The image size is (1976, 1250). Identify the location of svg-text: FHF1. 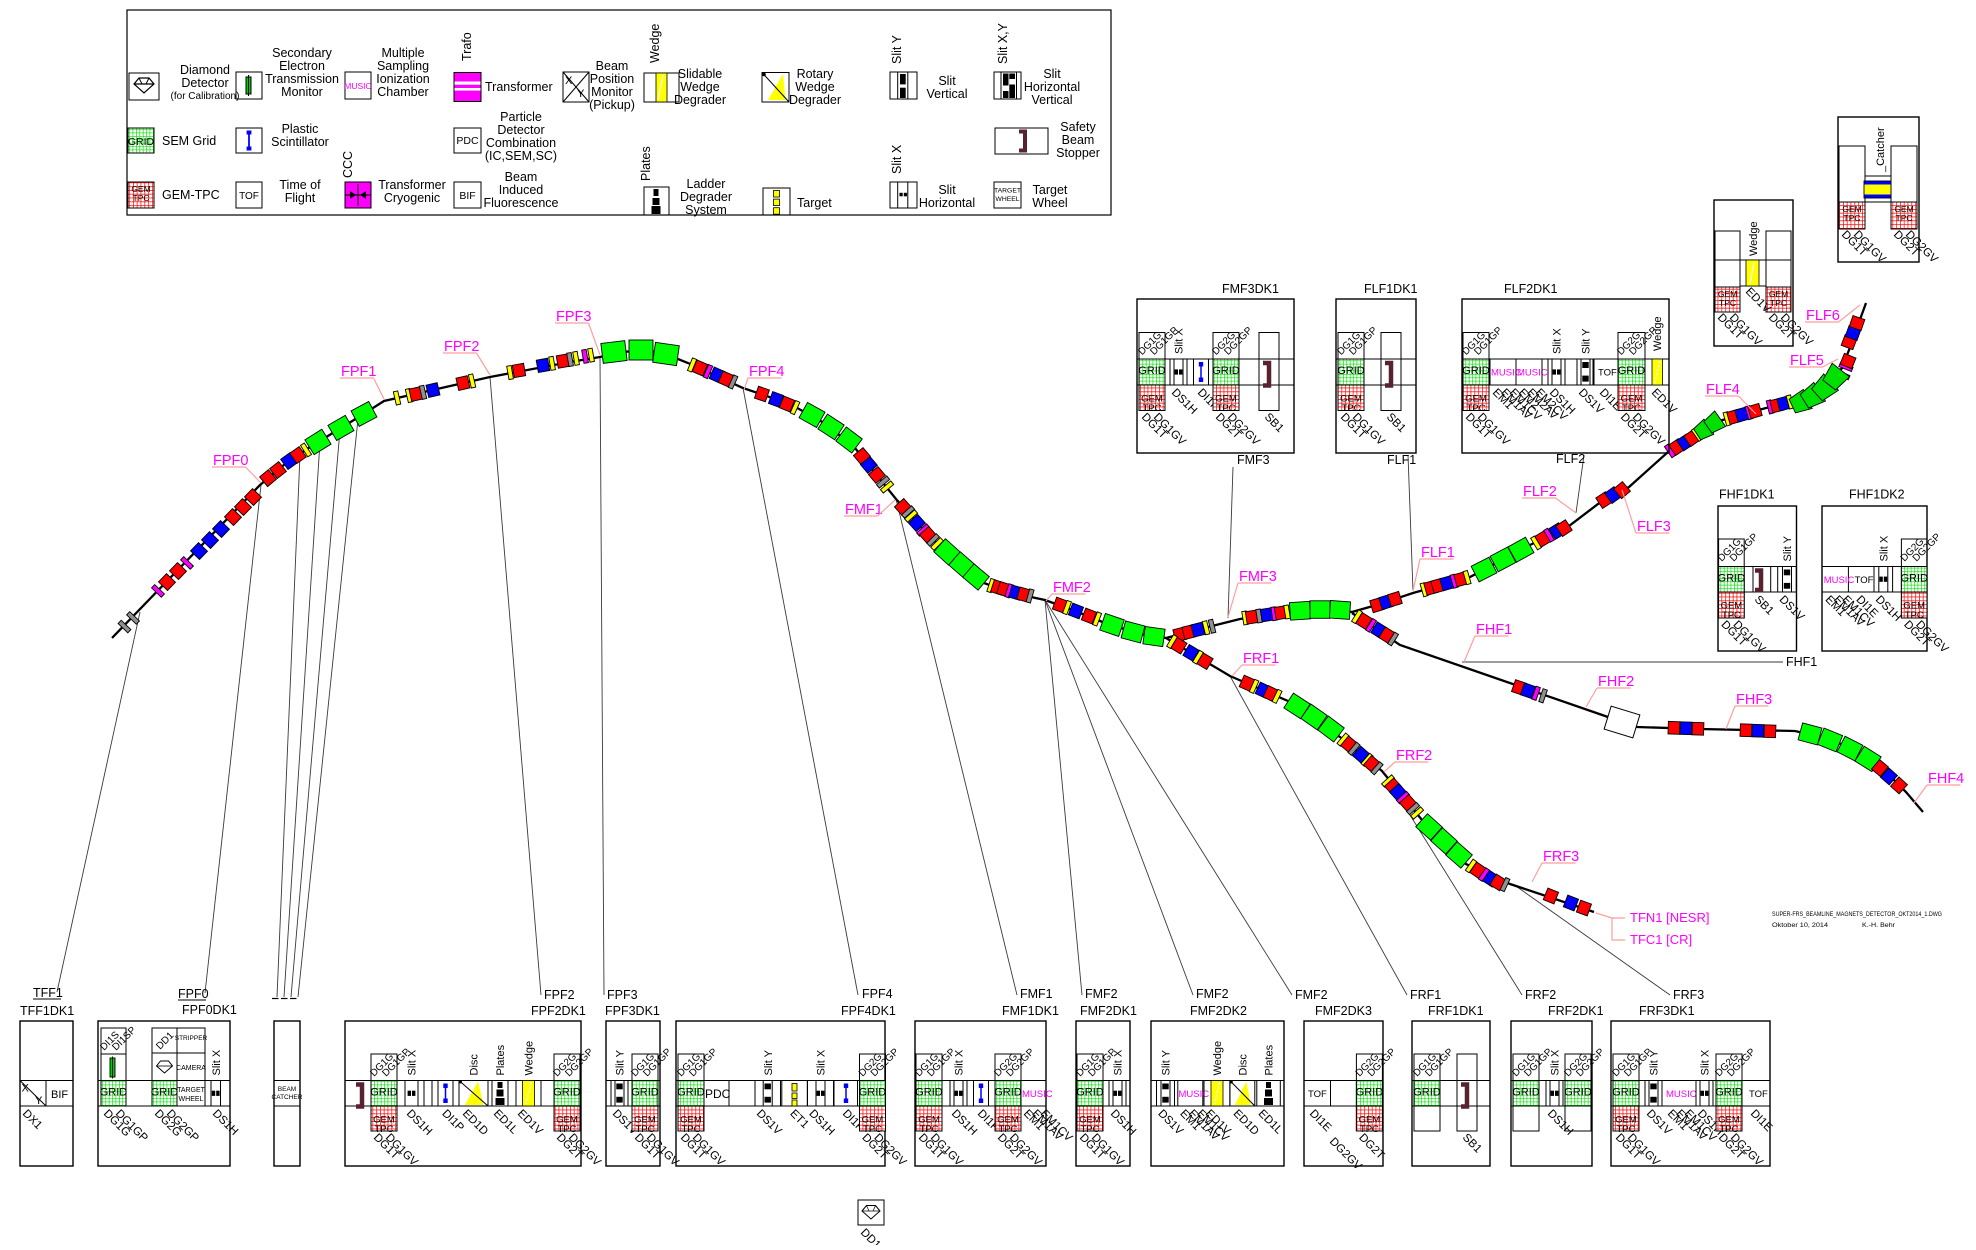
(1801, 662).